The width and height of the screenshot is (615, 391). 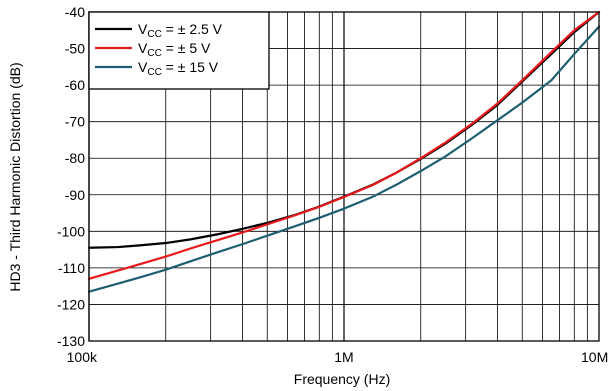 I want to click on y-axis-title: HD3 - Third Harmonic Distortion (dB), so click(x=15, y=176).